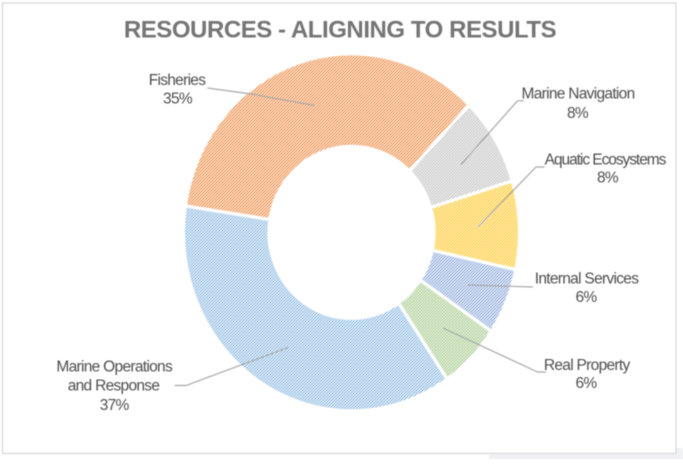  Describe the element at coordinates (114, 367) in the screenshot. I see `svg-text: Marine Operations` at that location.